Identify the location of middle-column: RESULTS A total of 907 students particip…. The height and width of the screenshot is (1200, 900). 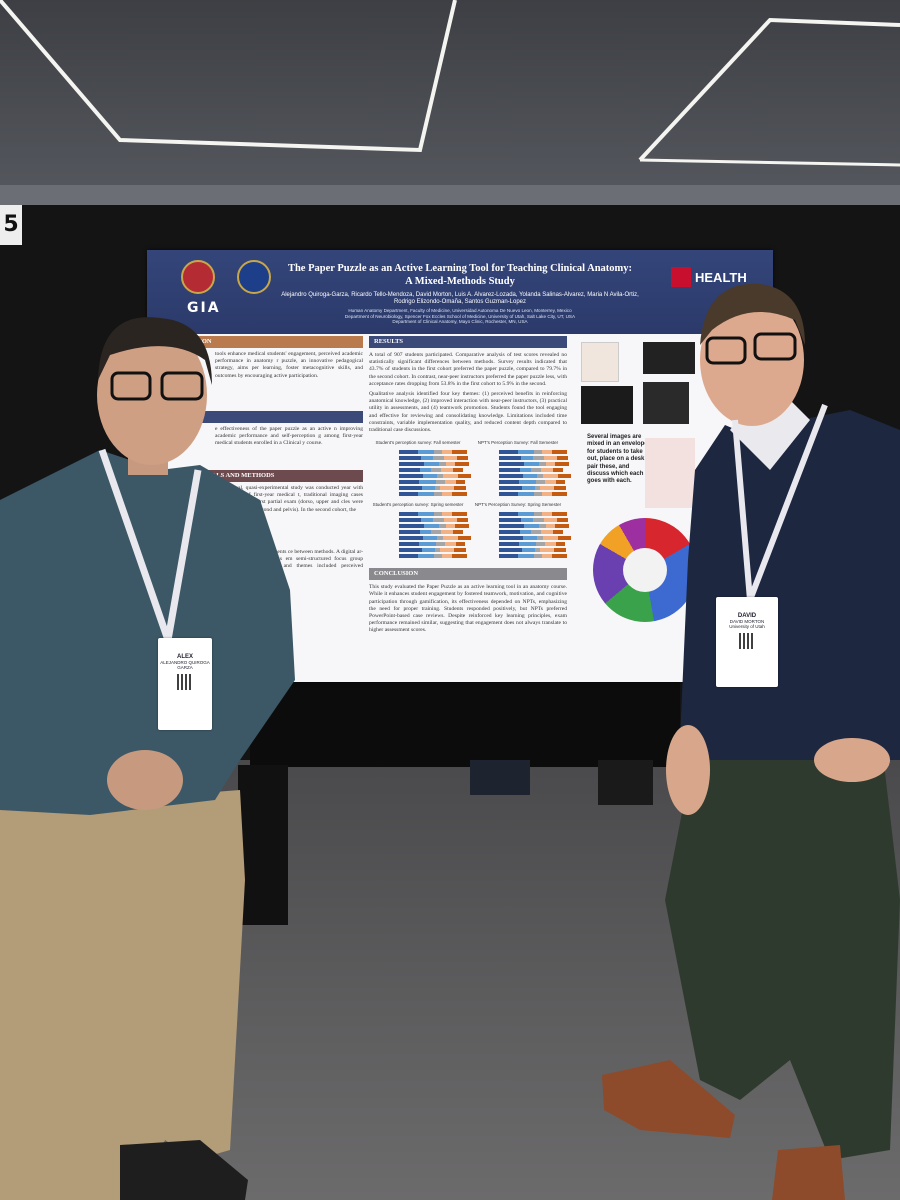
(470, 485).